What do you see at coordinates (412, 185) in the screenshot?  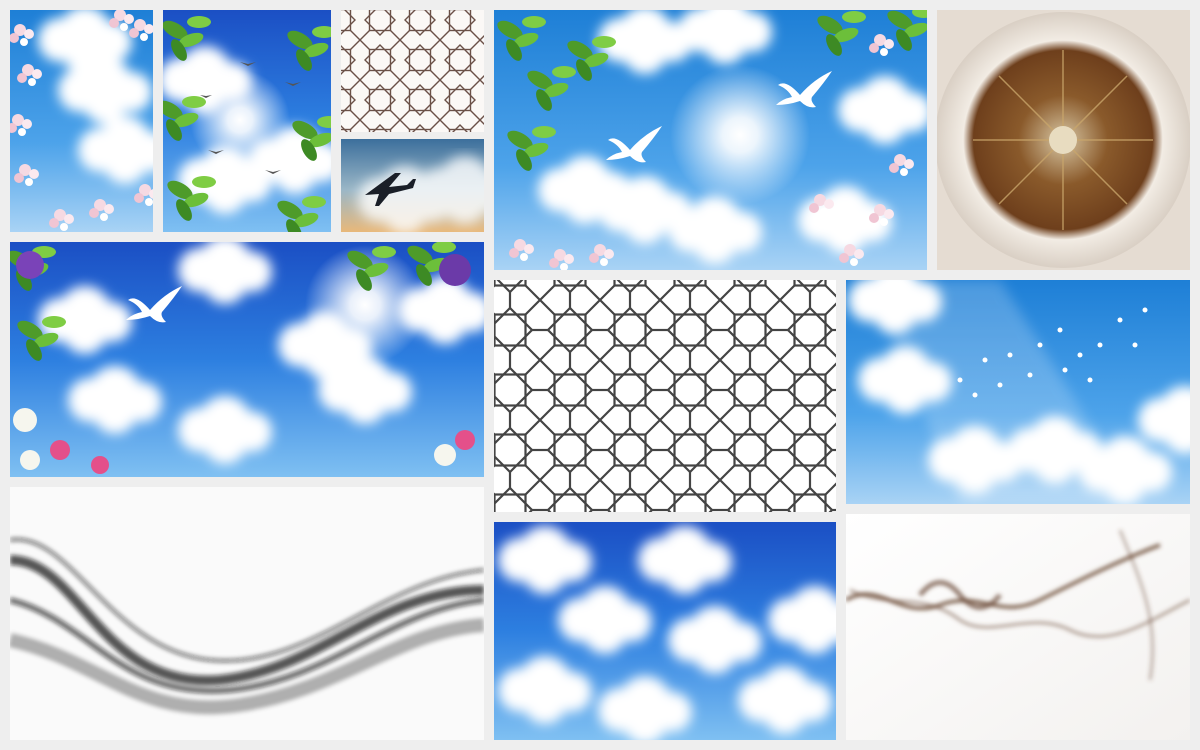 I see `airplane-tile` at bounding box center [412, 185].